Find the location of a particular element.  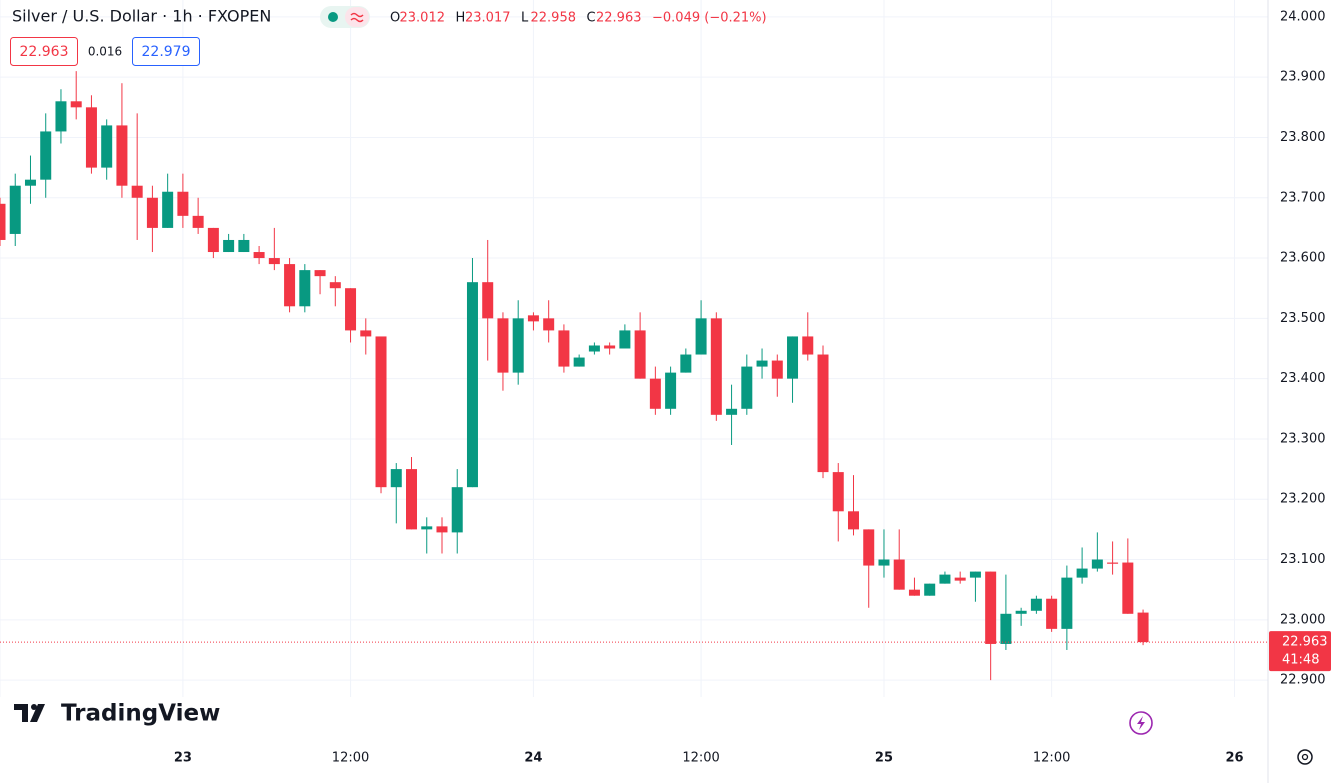

status-dot is located at coordinates (333, 17).